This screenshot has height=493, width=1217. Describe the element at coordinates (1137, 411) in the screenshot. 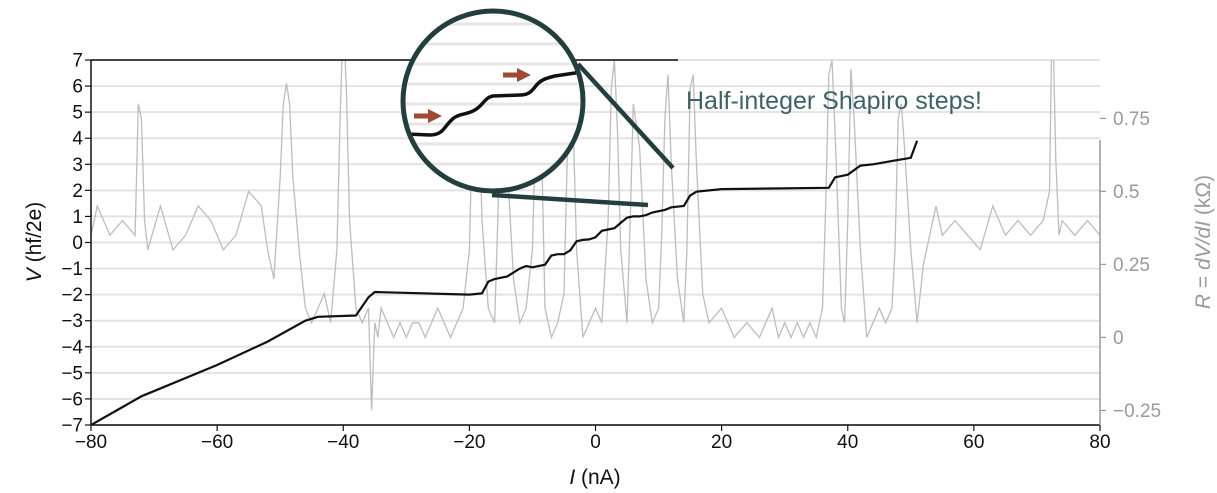

I see `y2-tick-label: −0.25` at that location.